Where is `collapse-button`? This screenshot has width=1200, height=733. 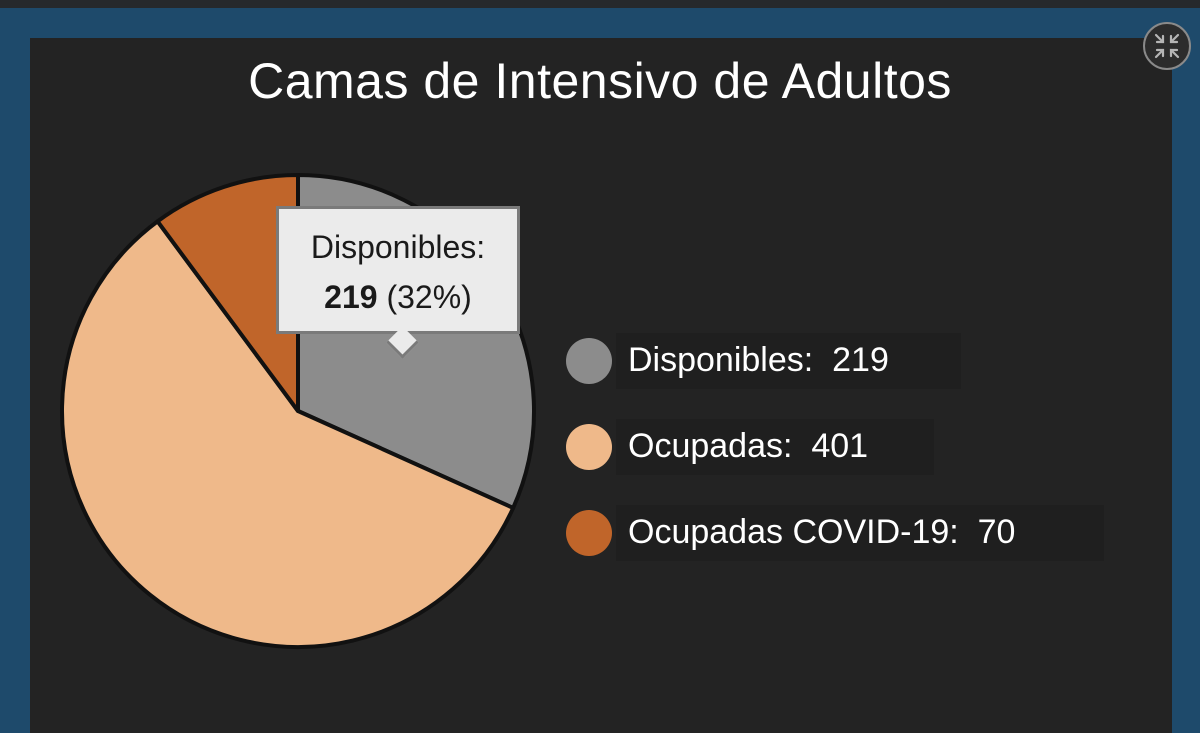
collapse-button is located at coordinates (1167, 46).